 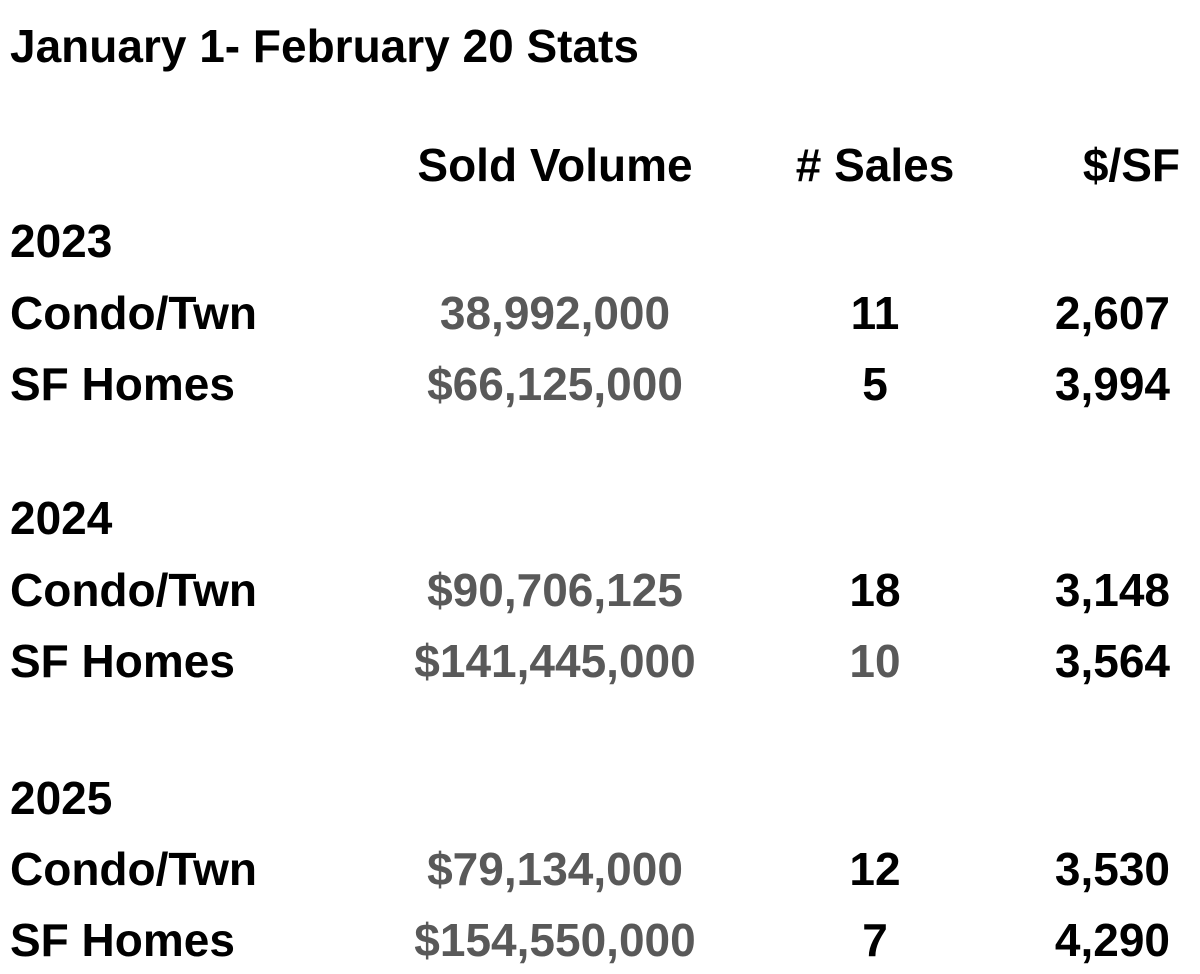 I want to click on price-per-sf-value: 3,148, so click(x=1112, y=590).